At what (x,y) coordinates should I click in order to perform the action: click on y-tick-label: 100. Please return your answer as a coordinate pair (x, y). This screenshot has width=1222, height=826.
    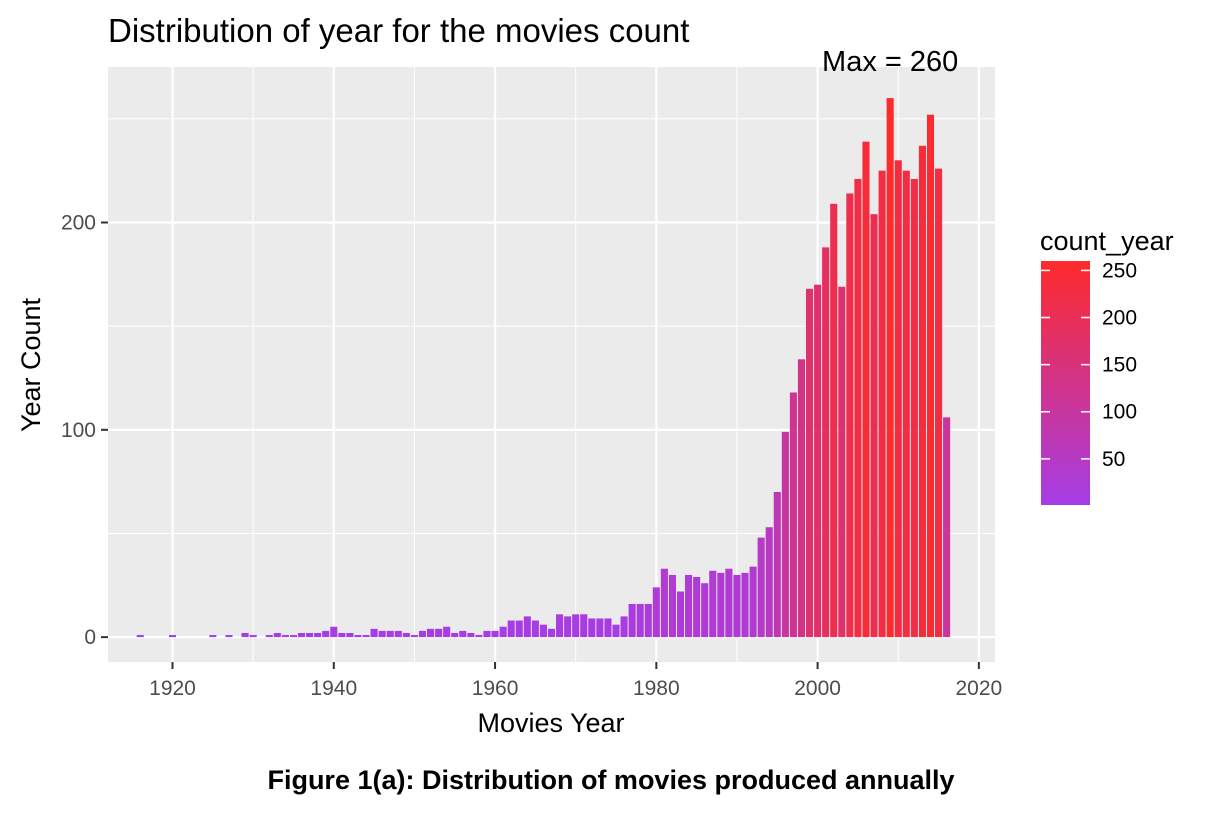
    Looking at the image, I should click on (78, 430).